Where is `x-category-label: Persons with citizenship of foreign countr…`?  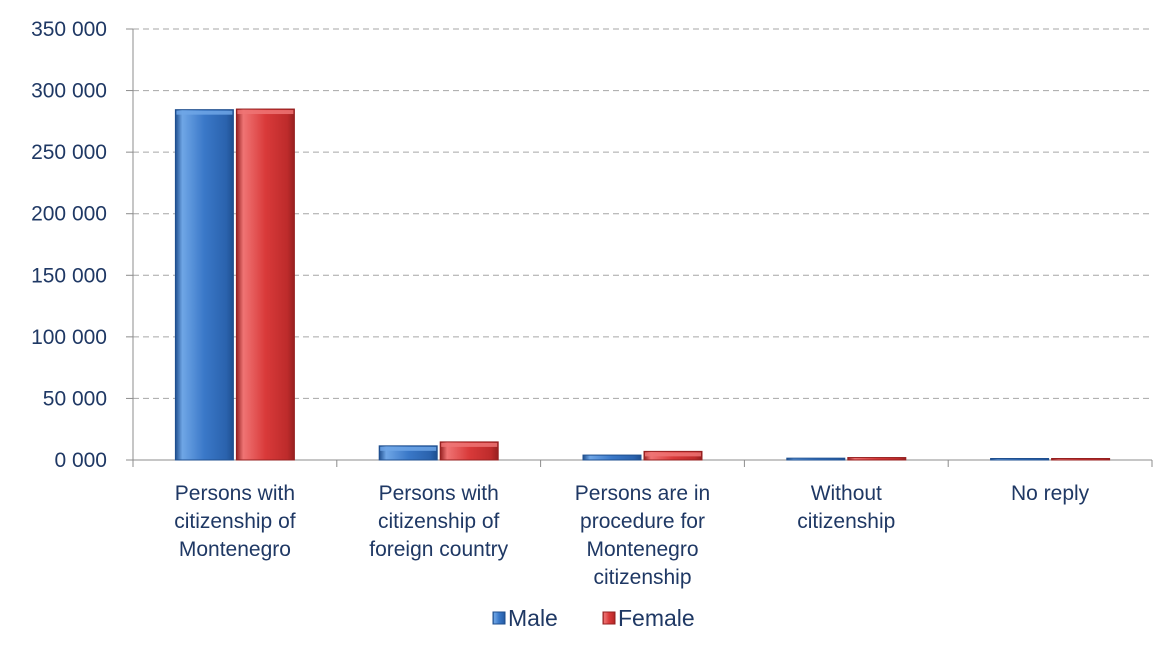
x-category-label: Persons with citizenship of foreign countr… is located at coordinates (438, 521).